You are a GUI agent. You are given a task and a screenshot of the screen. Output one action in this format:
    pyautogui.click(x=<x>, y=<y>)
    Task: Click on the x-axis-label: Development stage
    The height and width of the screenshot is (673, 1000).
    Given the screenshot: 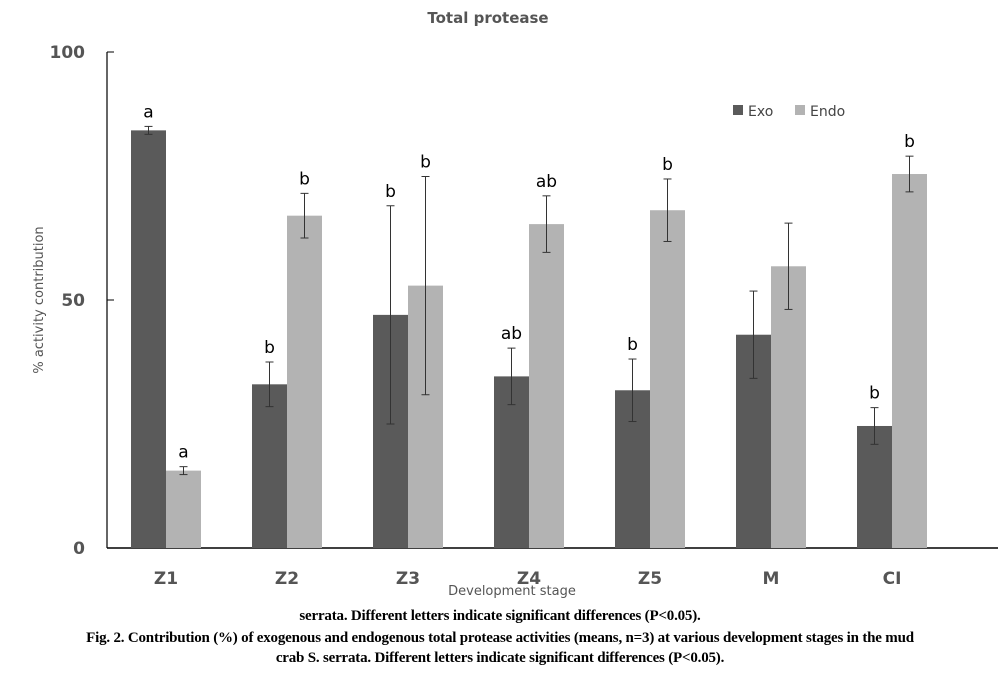 What is the action you would take?
    pyautogui.click(x=512, y=591)
    